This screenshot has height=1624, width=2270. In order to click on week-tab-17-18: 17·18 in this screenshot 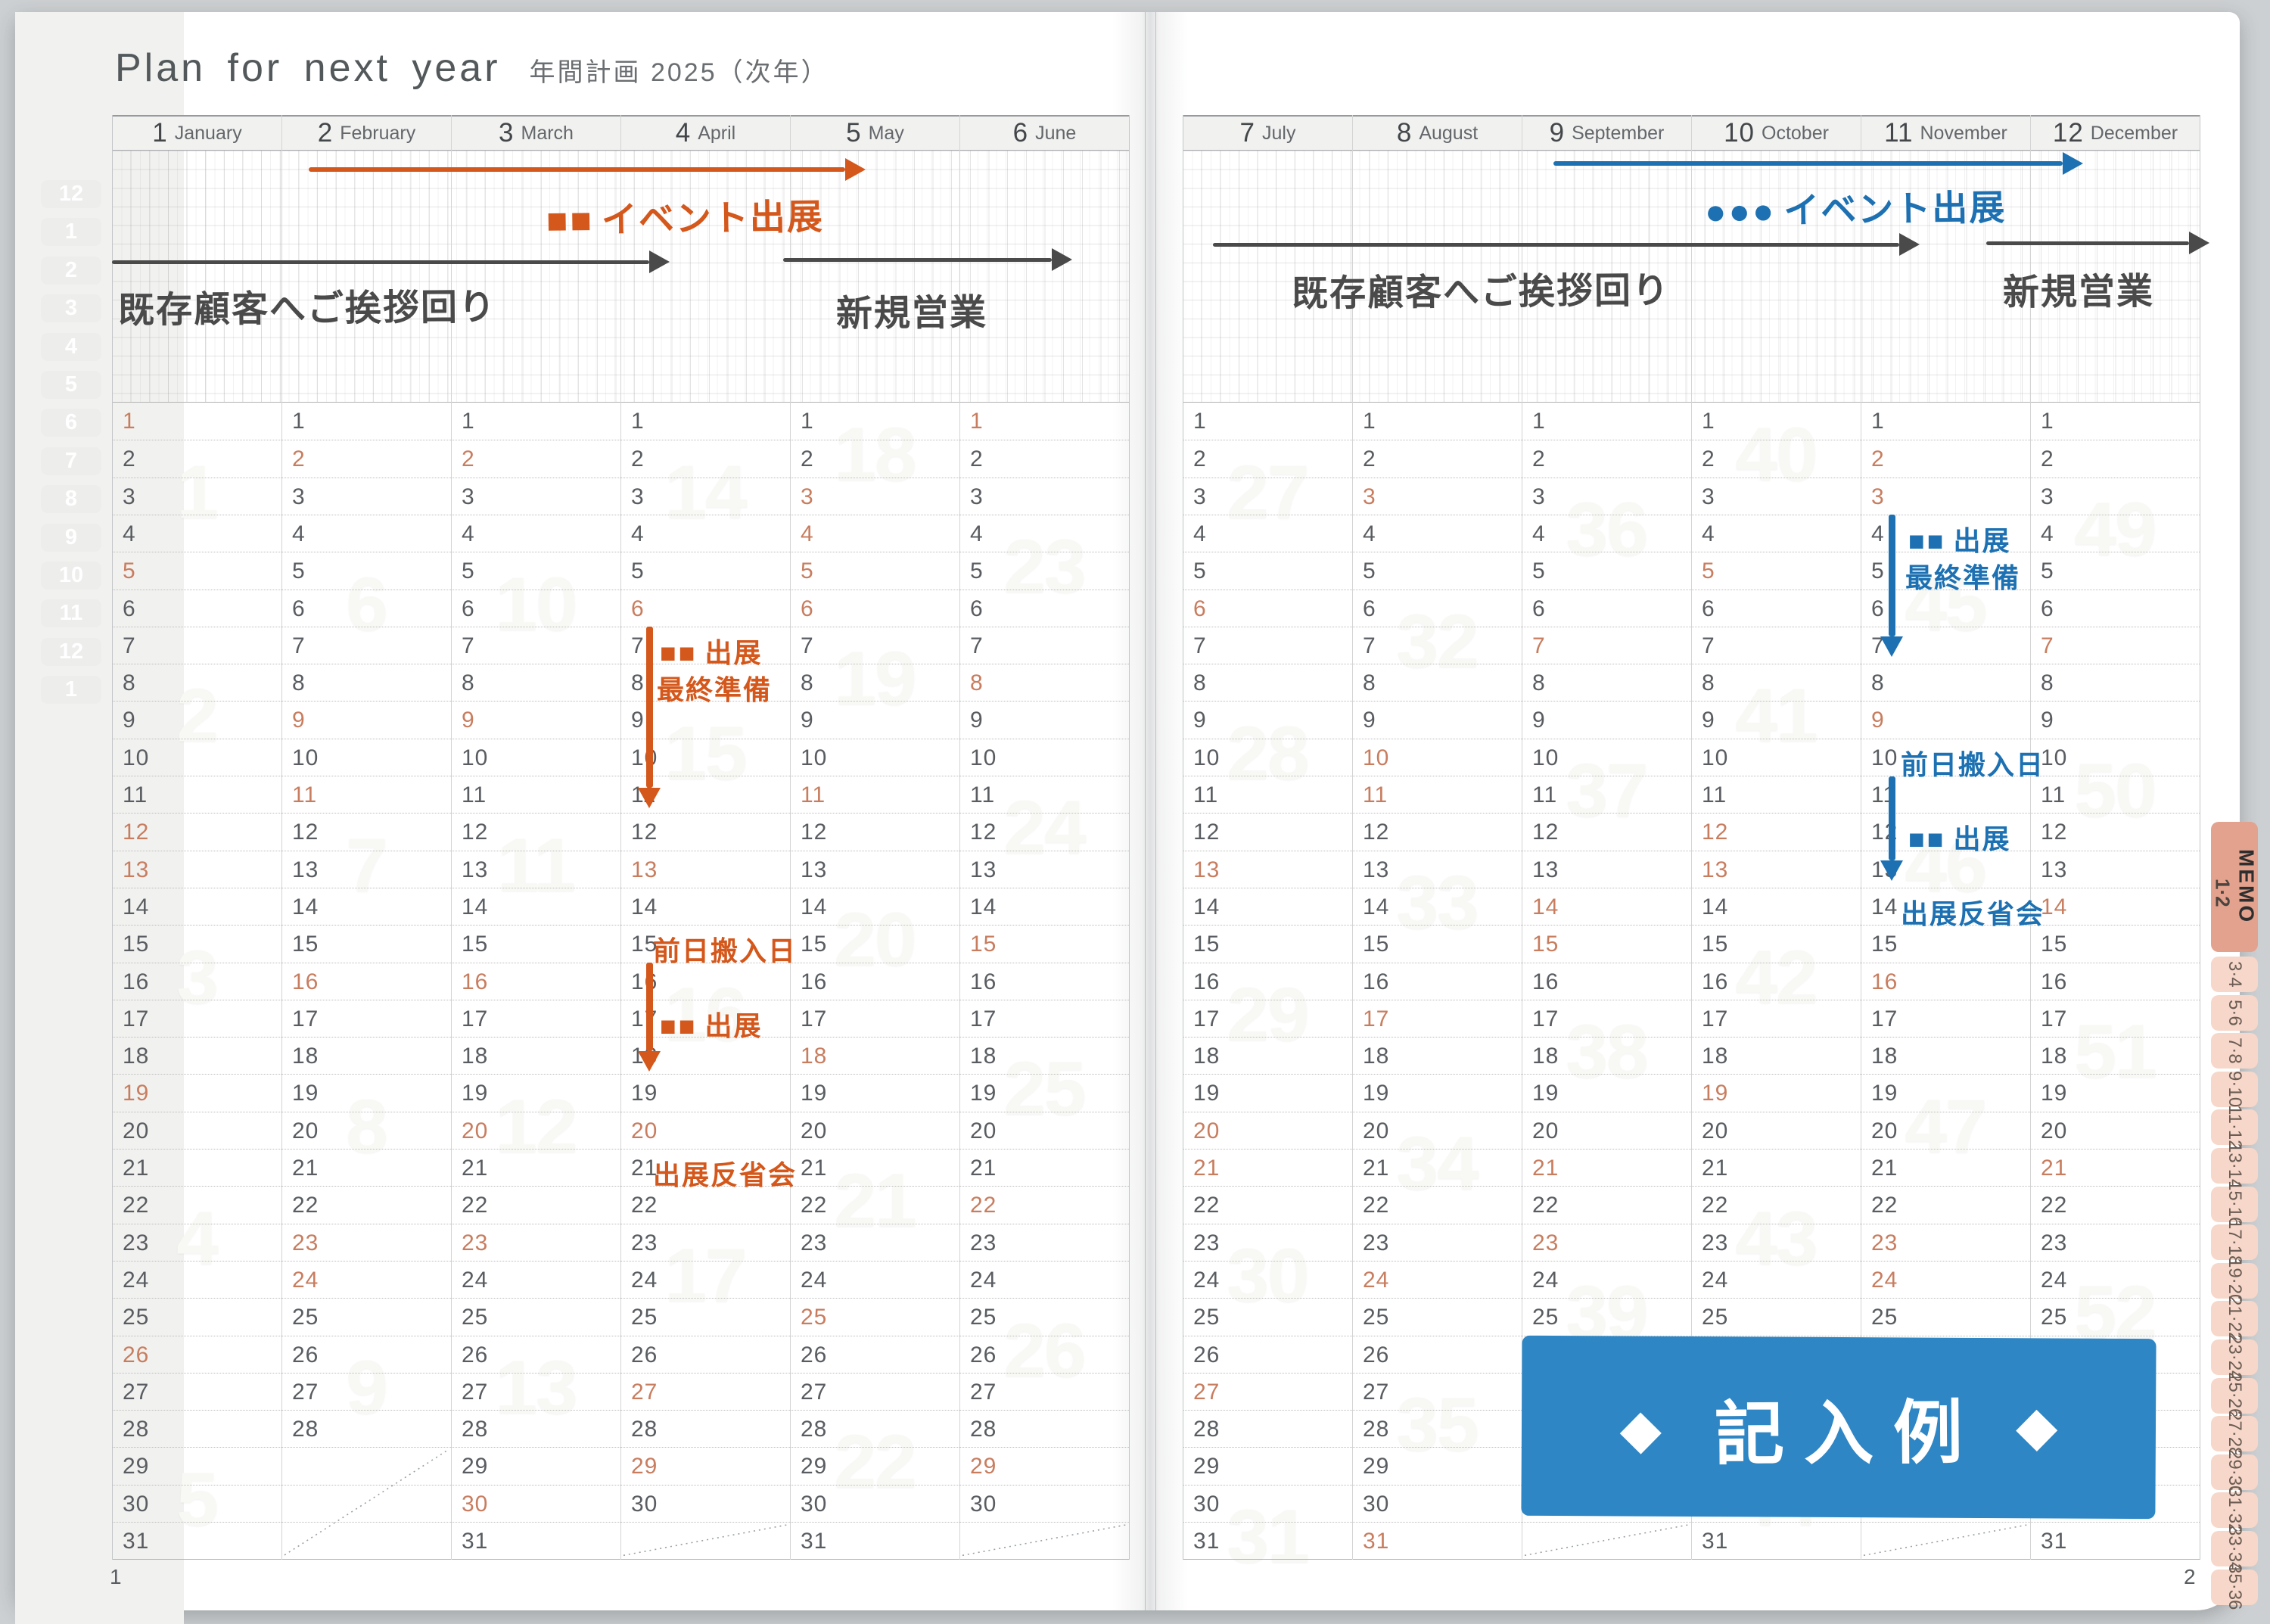, I will do `click(2235, 1242)`.